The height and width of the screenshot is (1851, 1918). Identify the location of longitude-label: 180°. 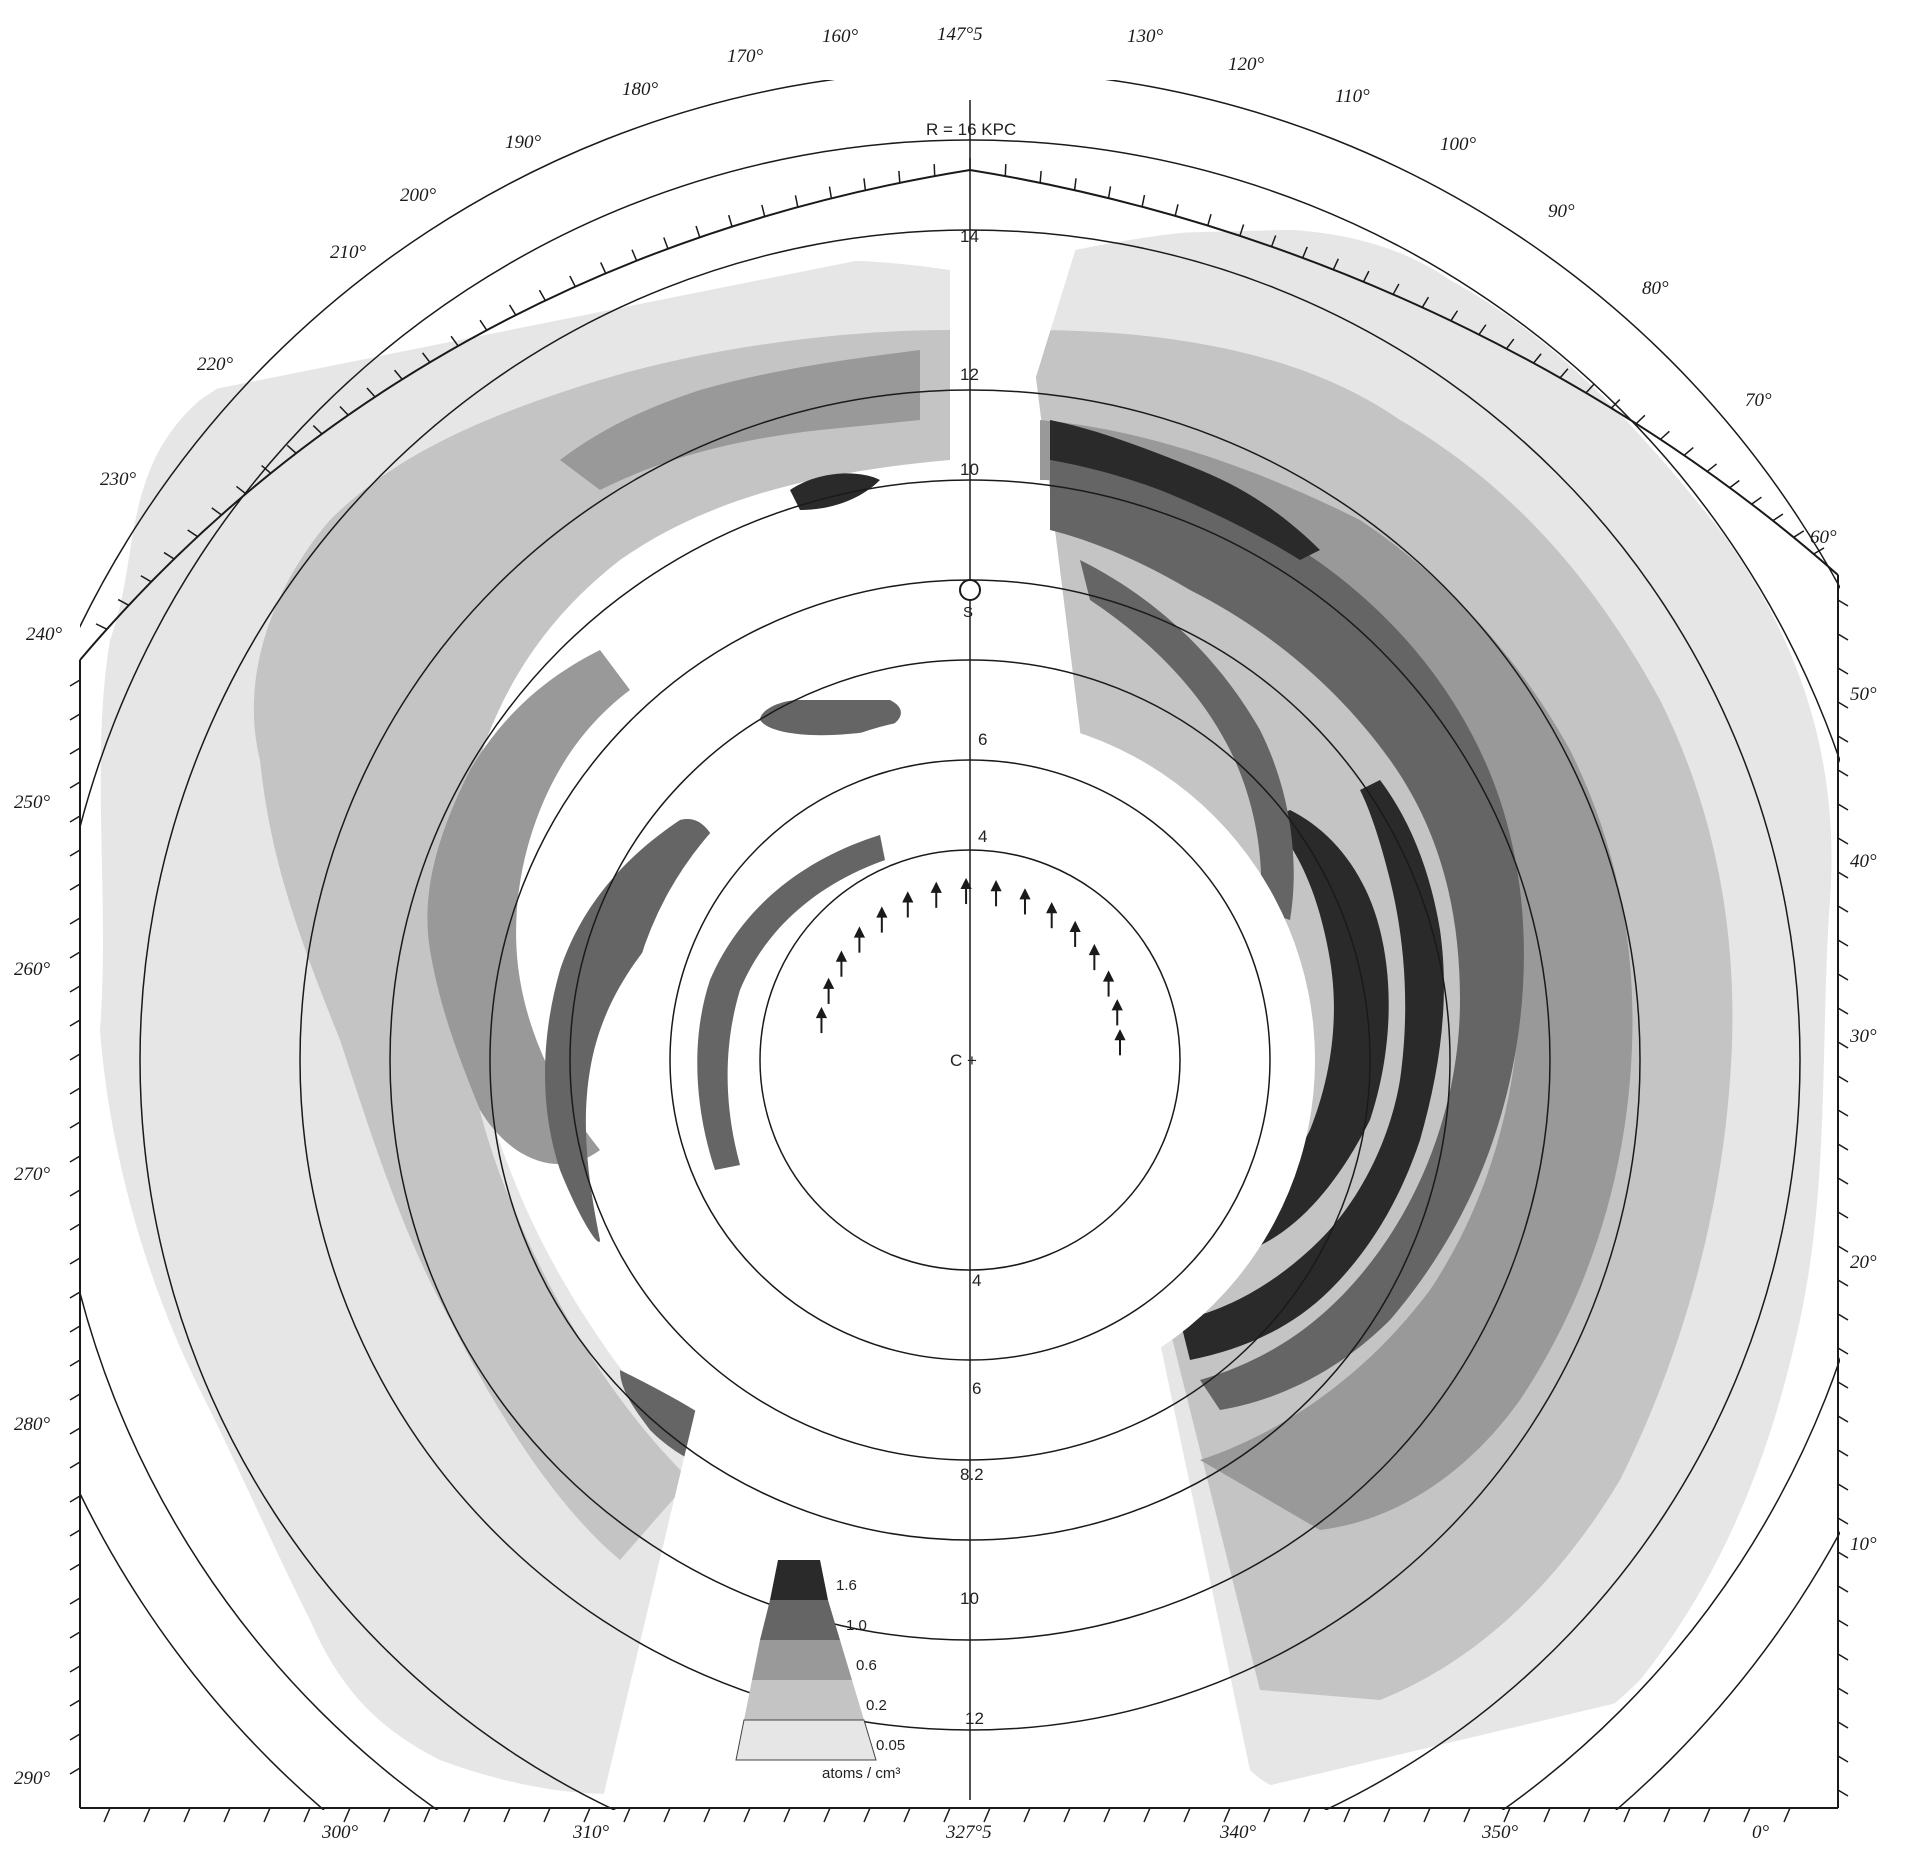
(640, 89).